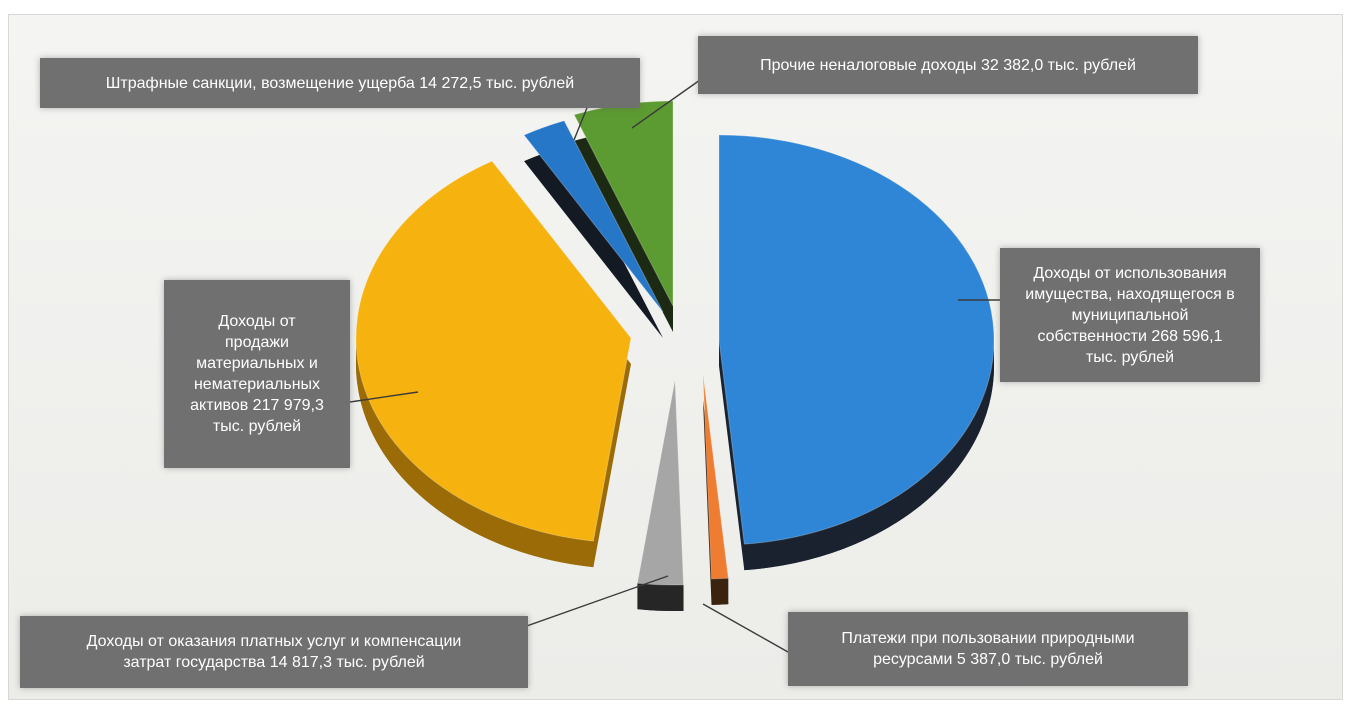  I want to click on label-sales-line-0: Доходы от, so click(257, 321).